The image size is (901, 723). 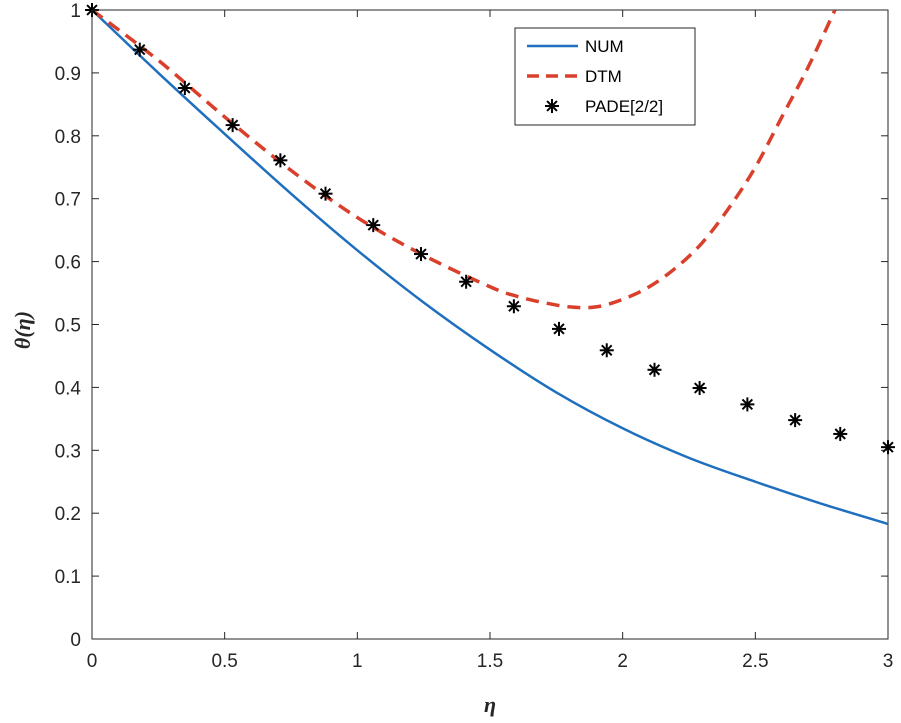 What do you see at coordinates (22, 330) in the screenshot?
I see `y-axis-title: θ(η)` at bounding box center [22, 330].